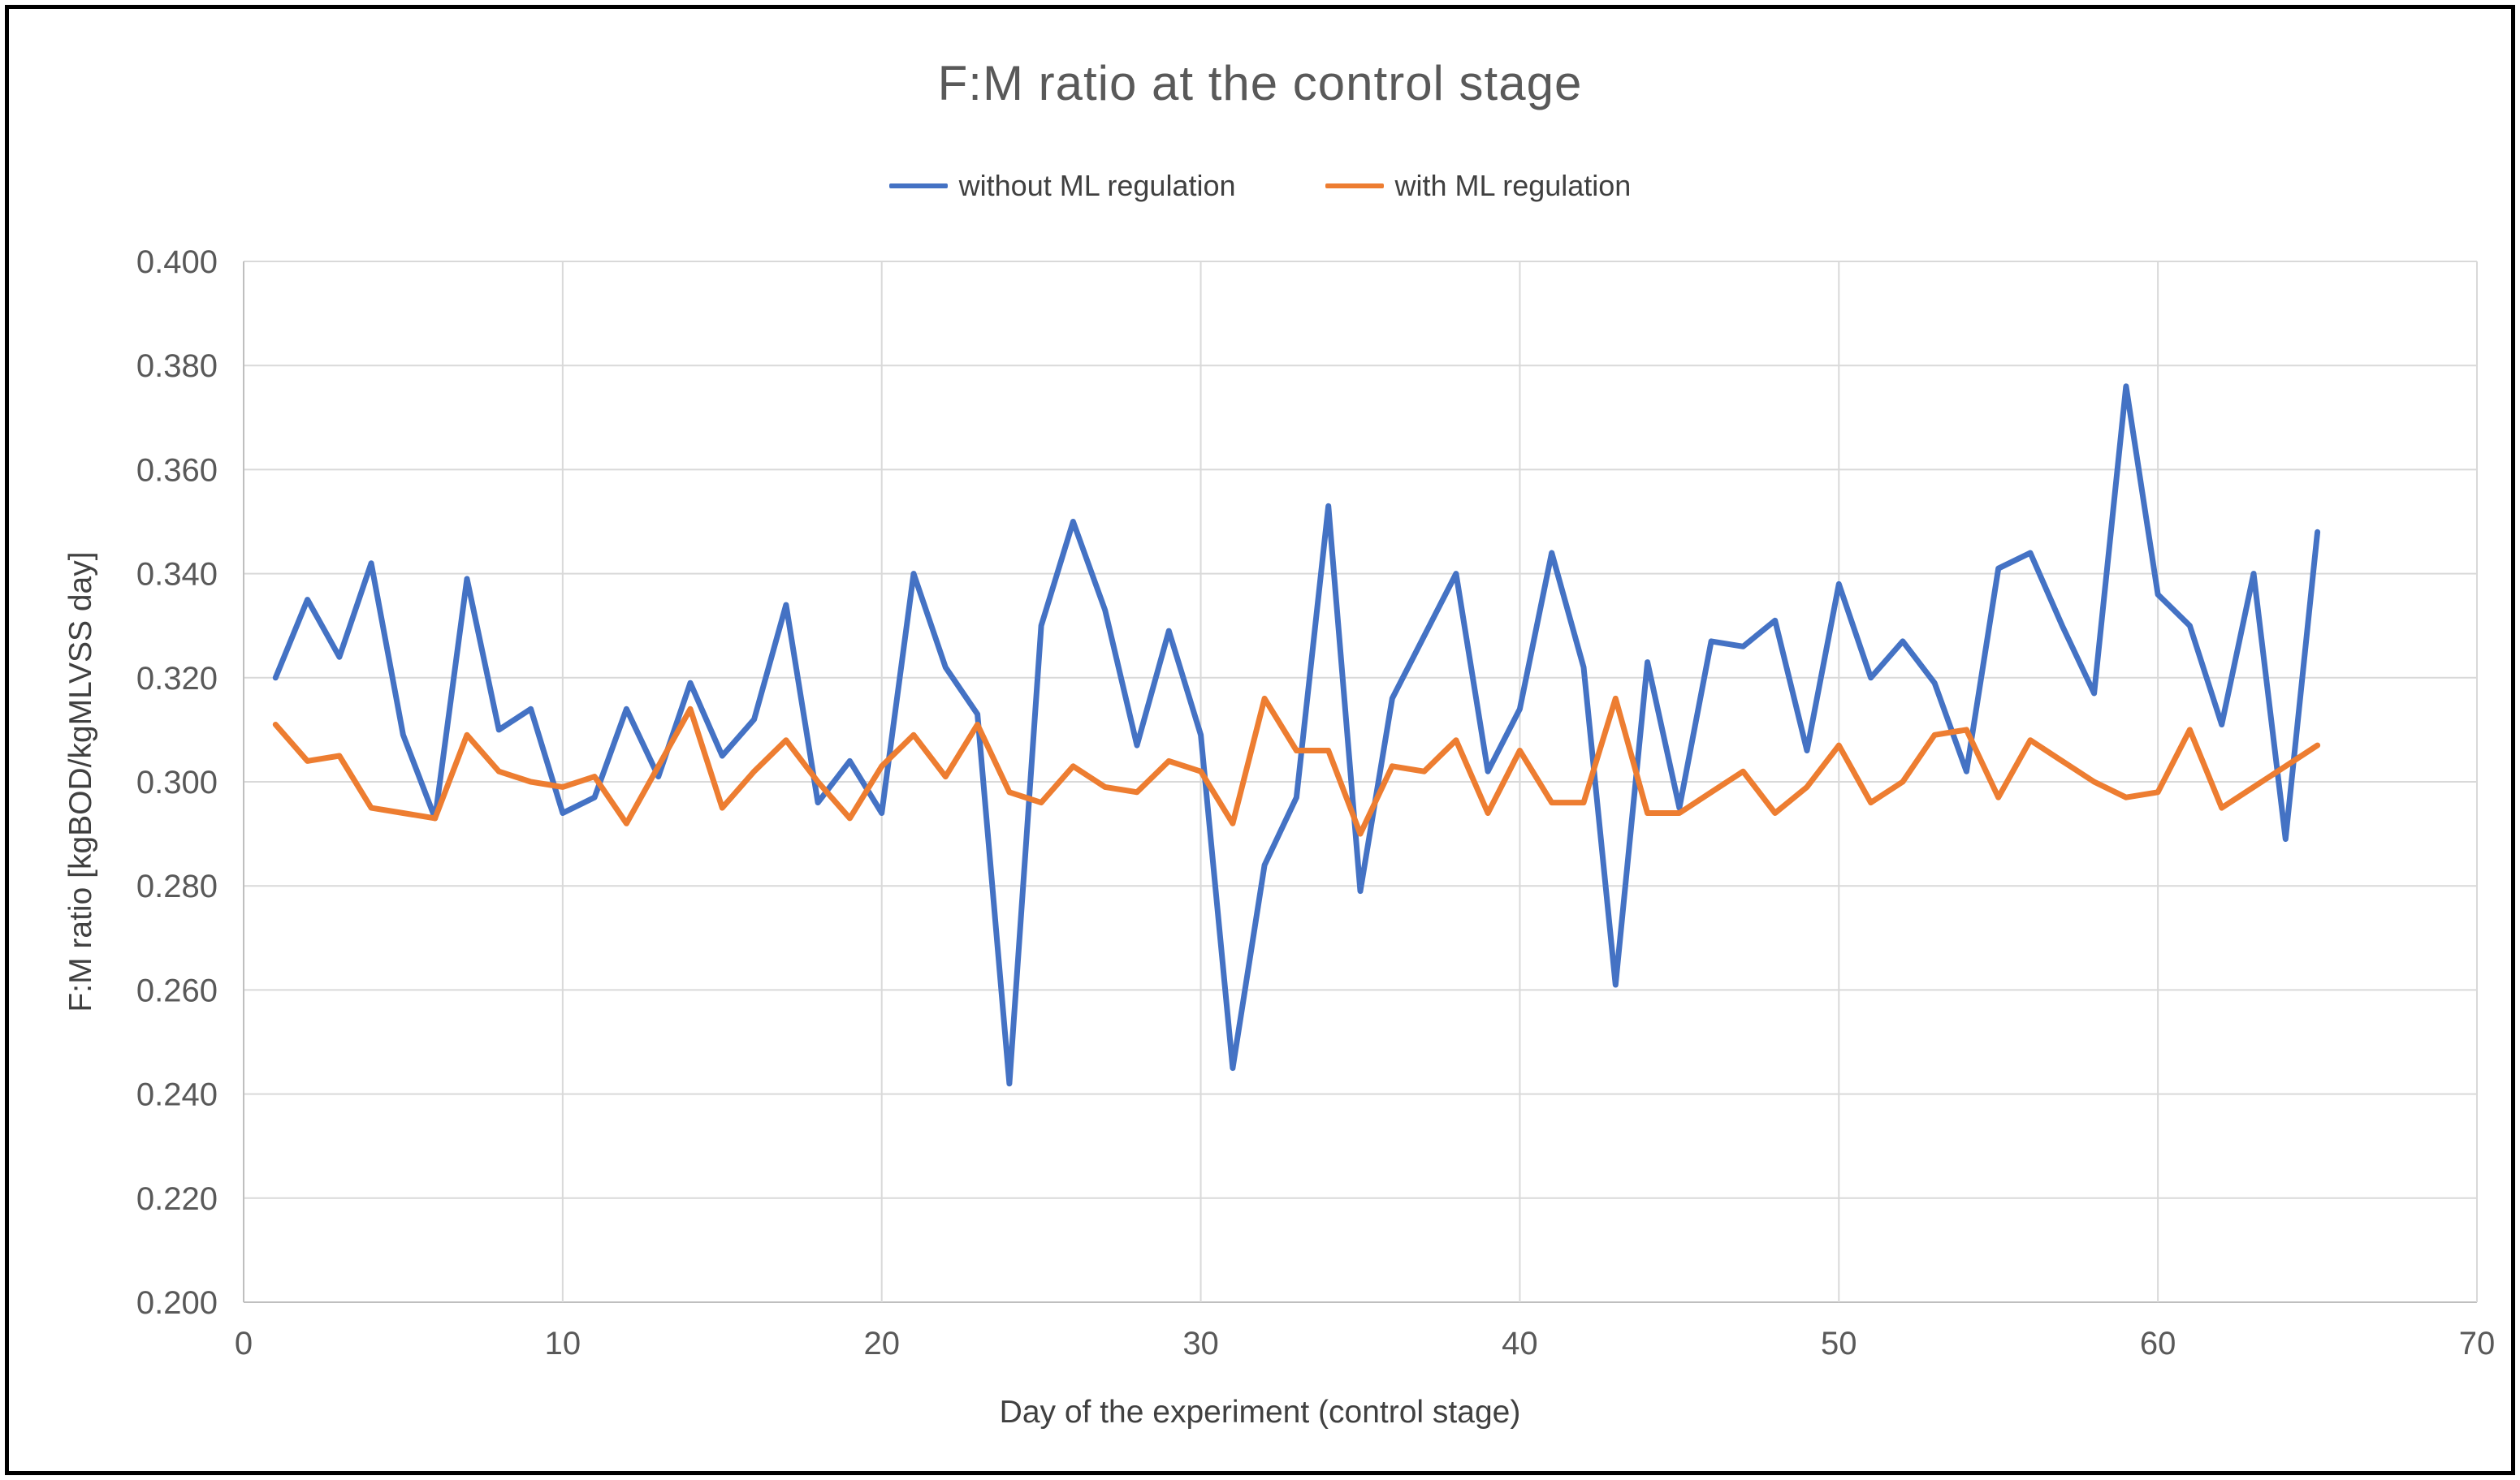 Image resolution: width=2520 pixels, height=1480 pixels. Describe the element at coordinates (2158, 1343) in the screenshot. I see `svg-text: 60` at that location.